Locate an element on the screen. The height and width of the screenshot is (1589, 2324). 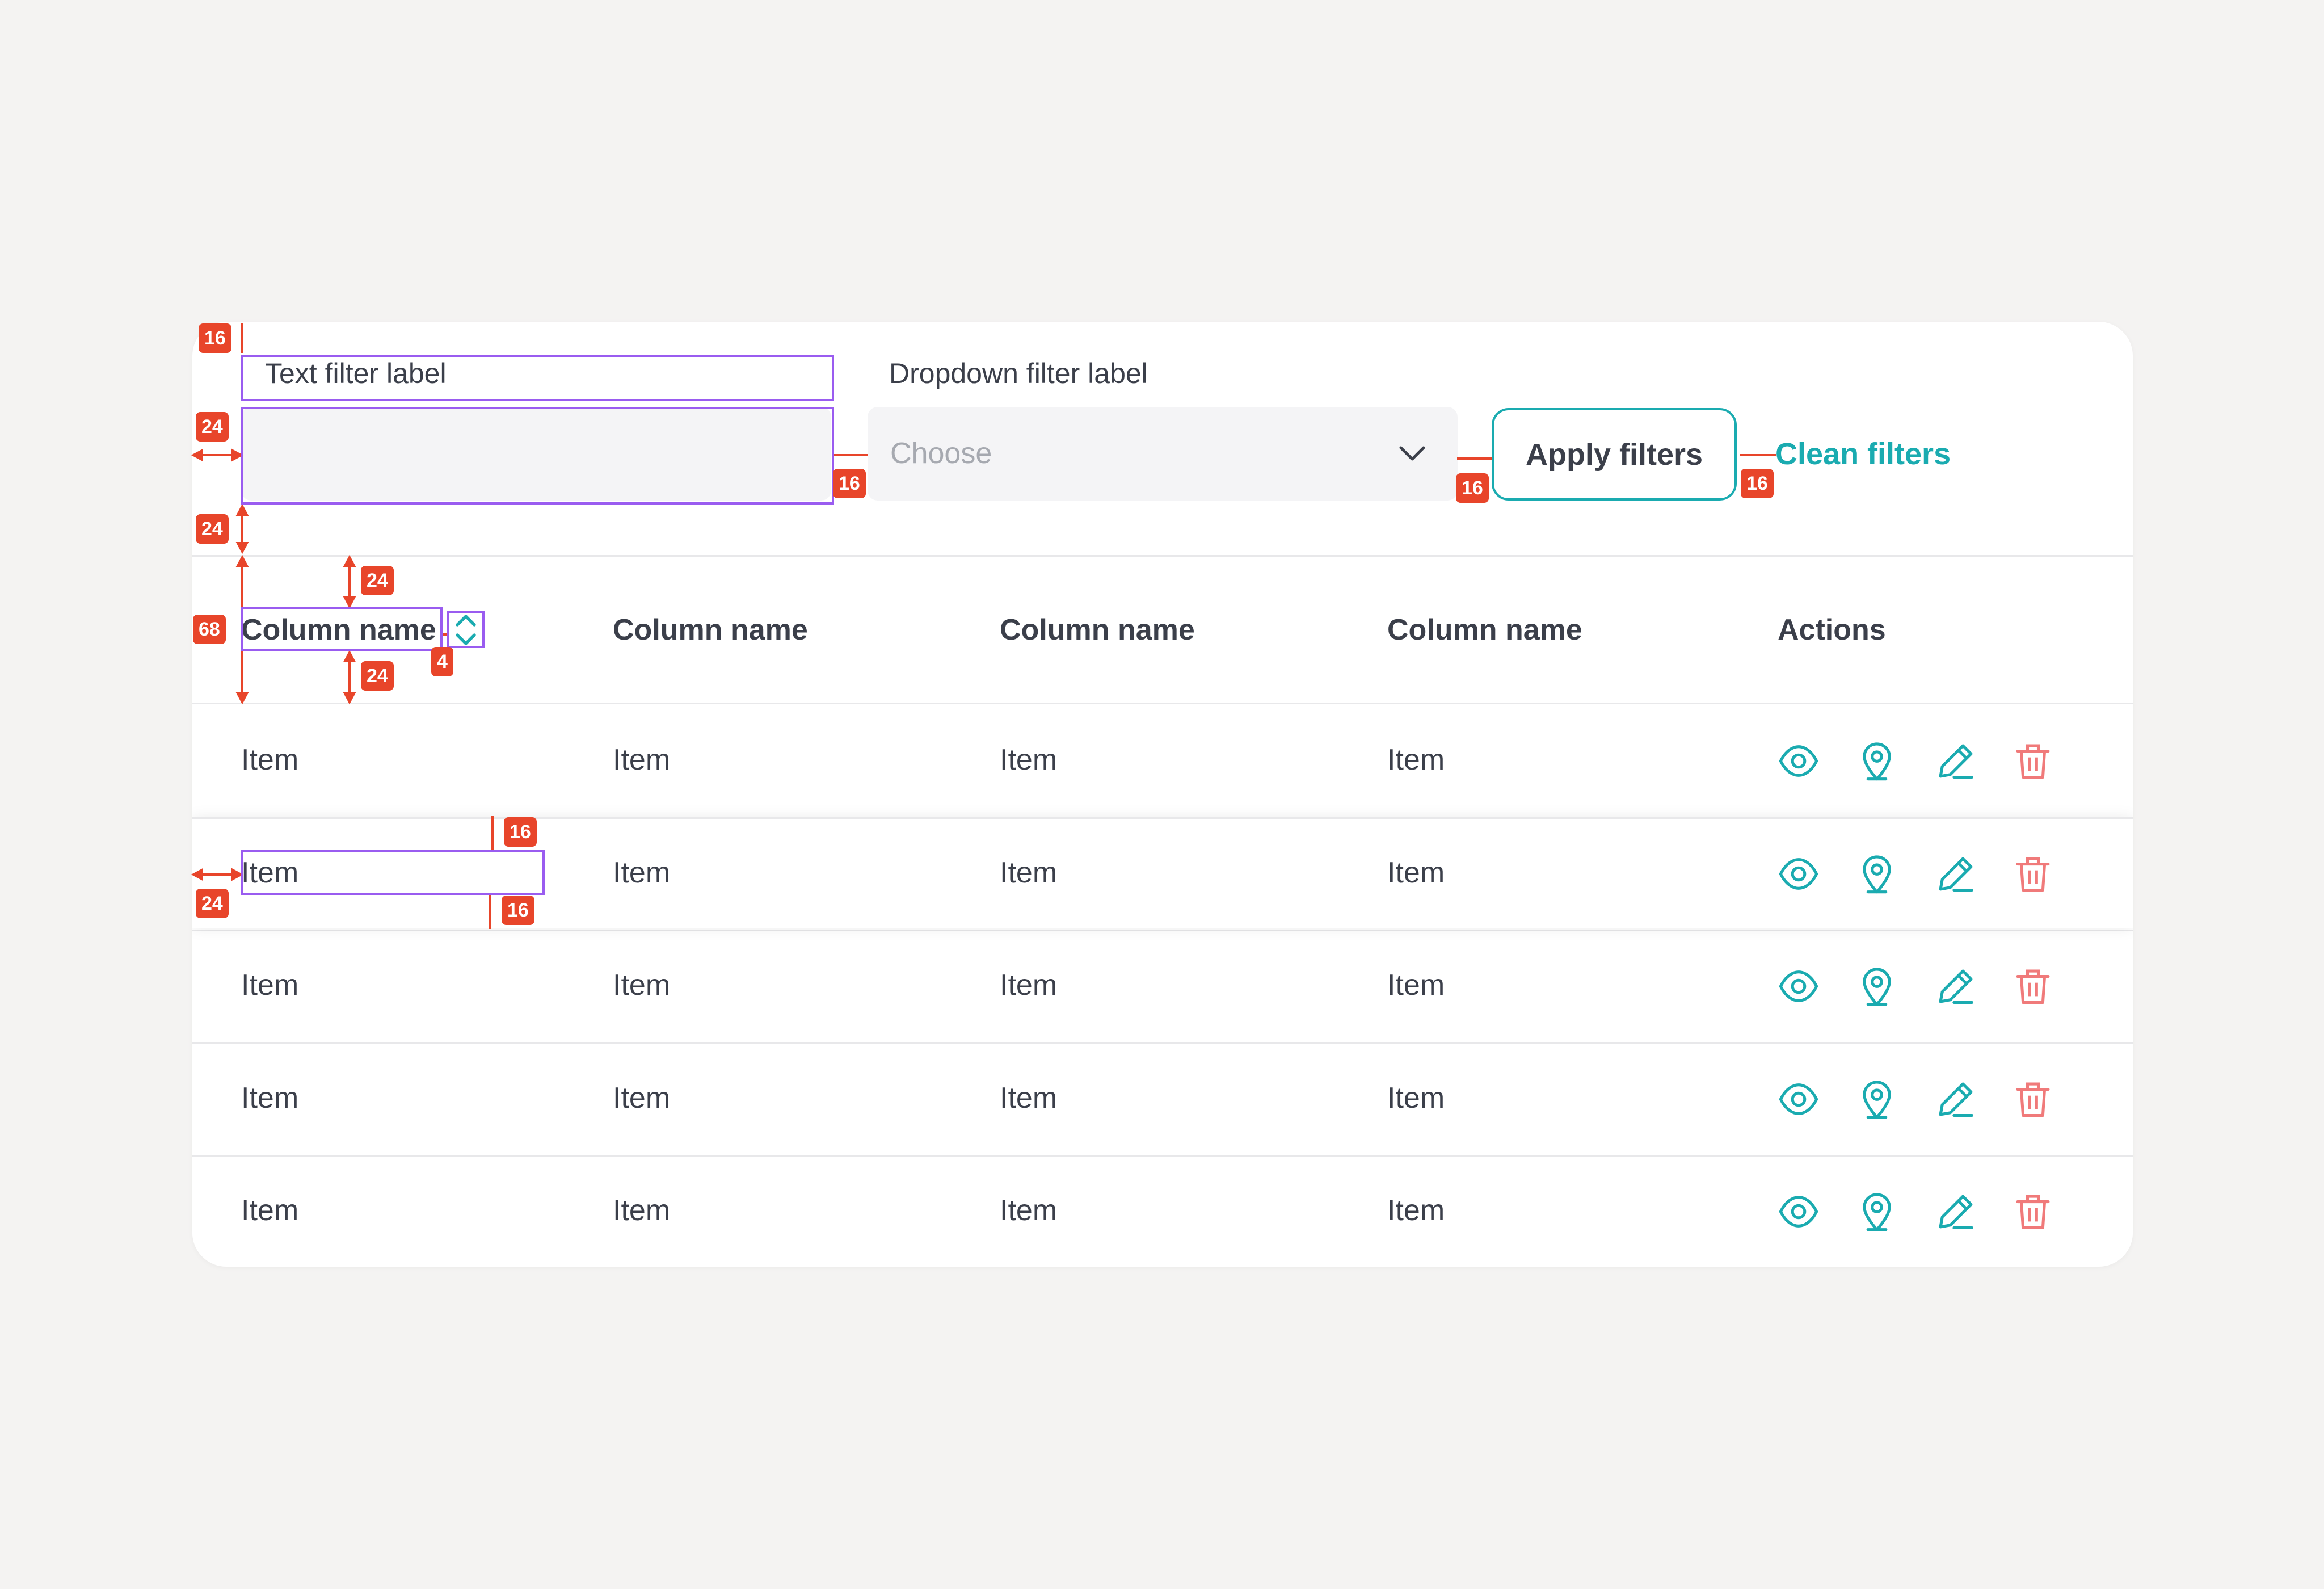
dropdown-filter-select: Choose is located at coordinates (1163, 454).